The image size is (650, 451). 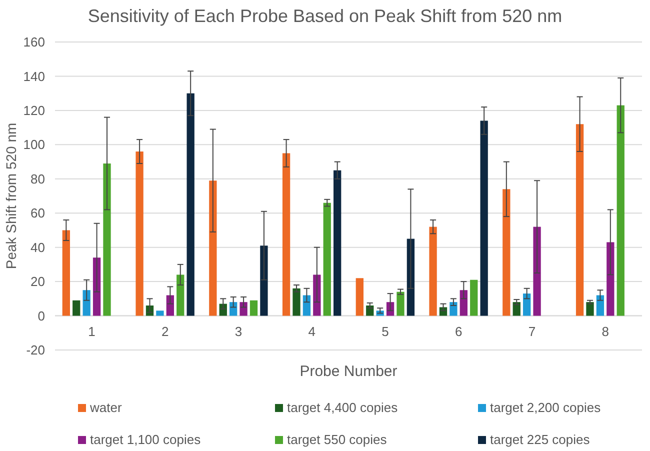 I want to click on chart-title: Sensitivity of Each Probe Based on Peak Shift from 520 nm, so click(x=325, y=16).